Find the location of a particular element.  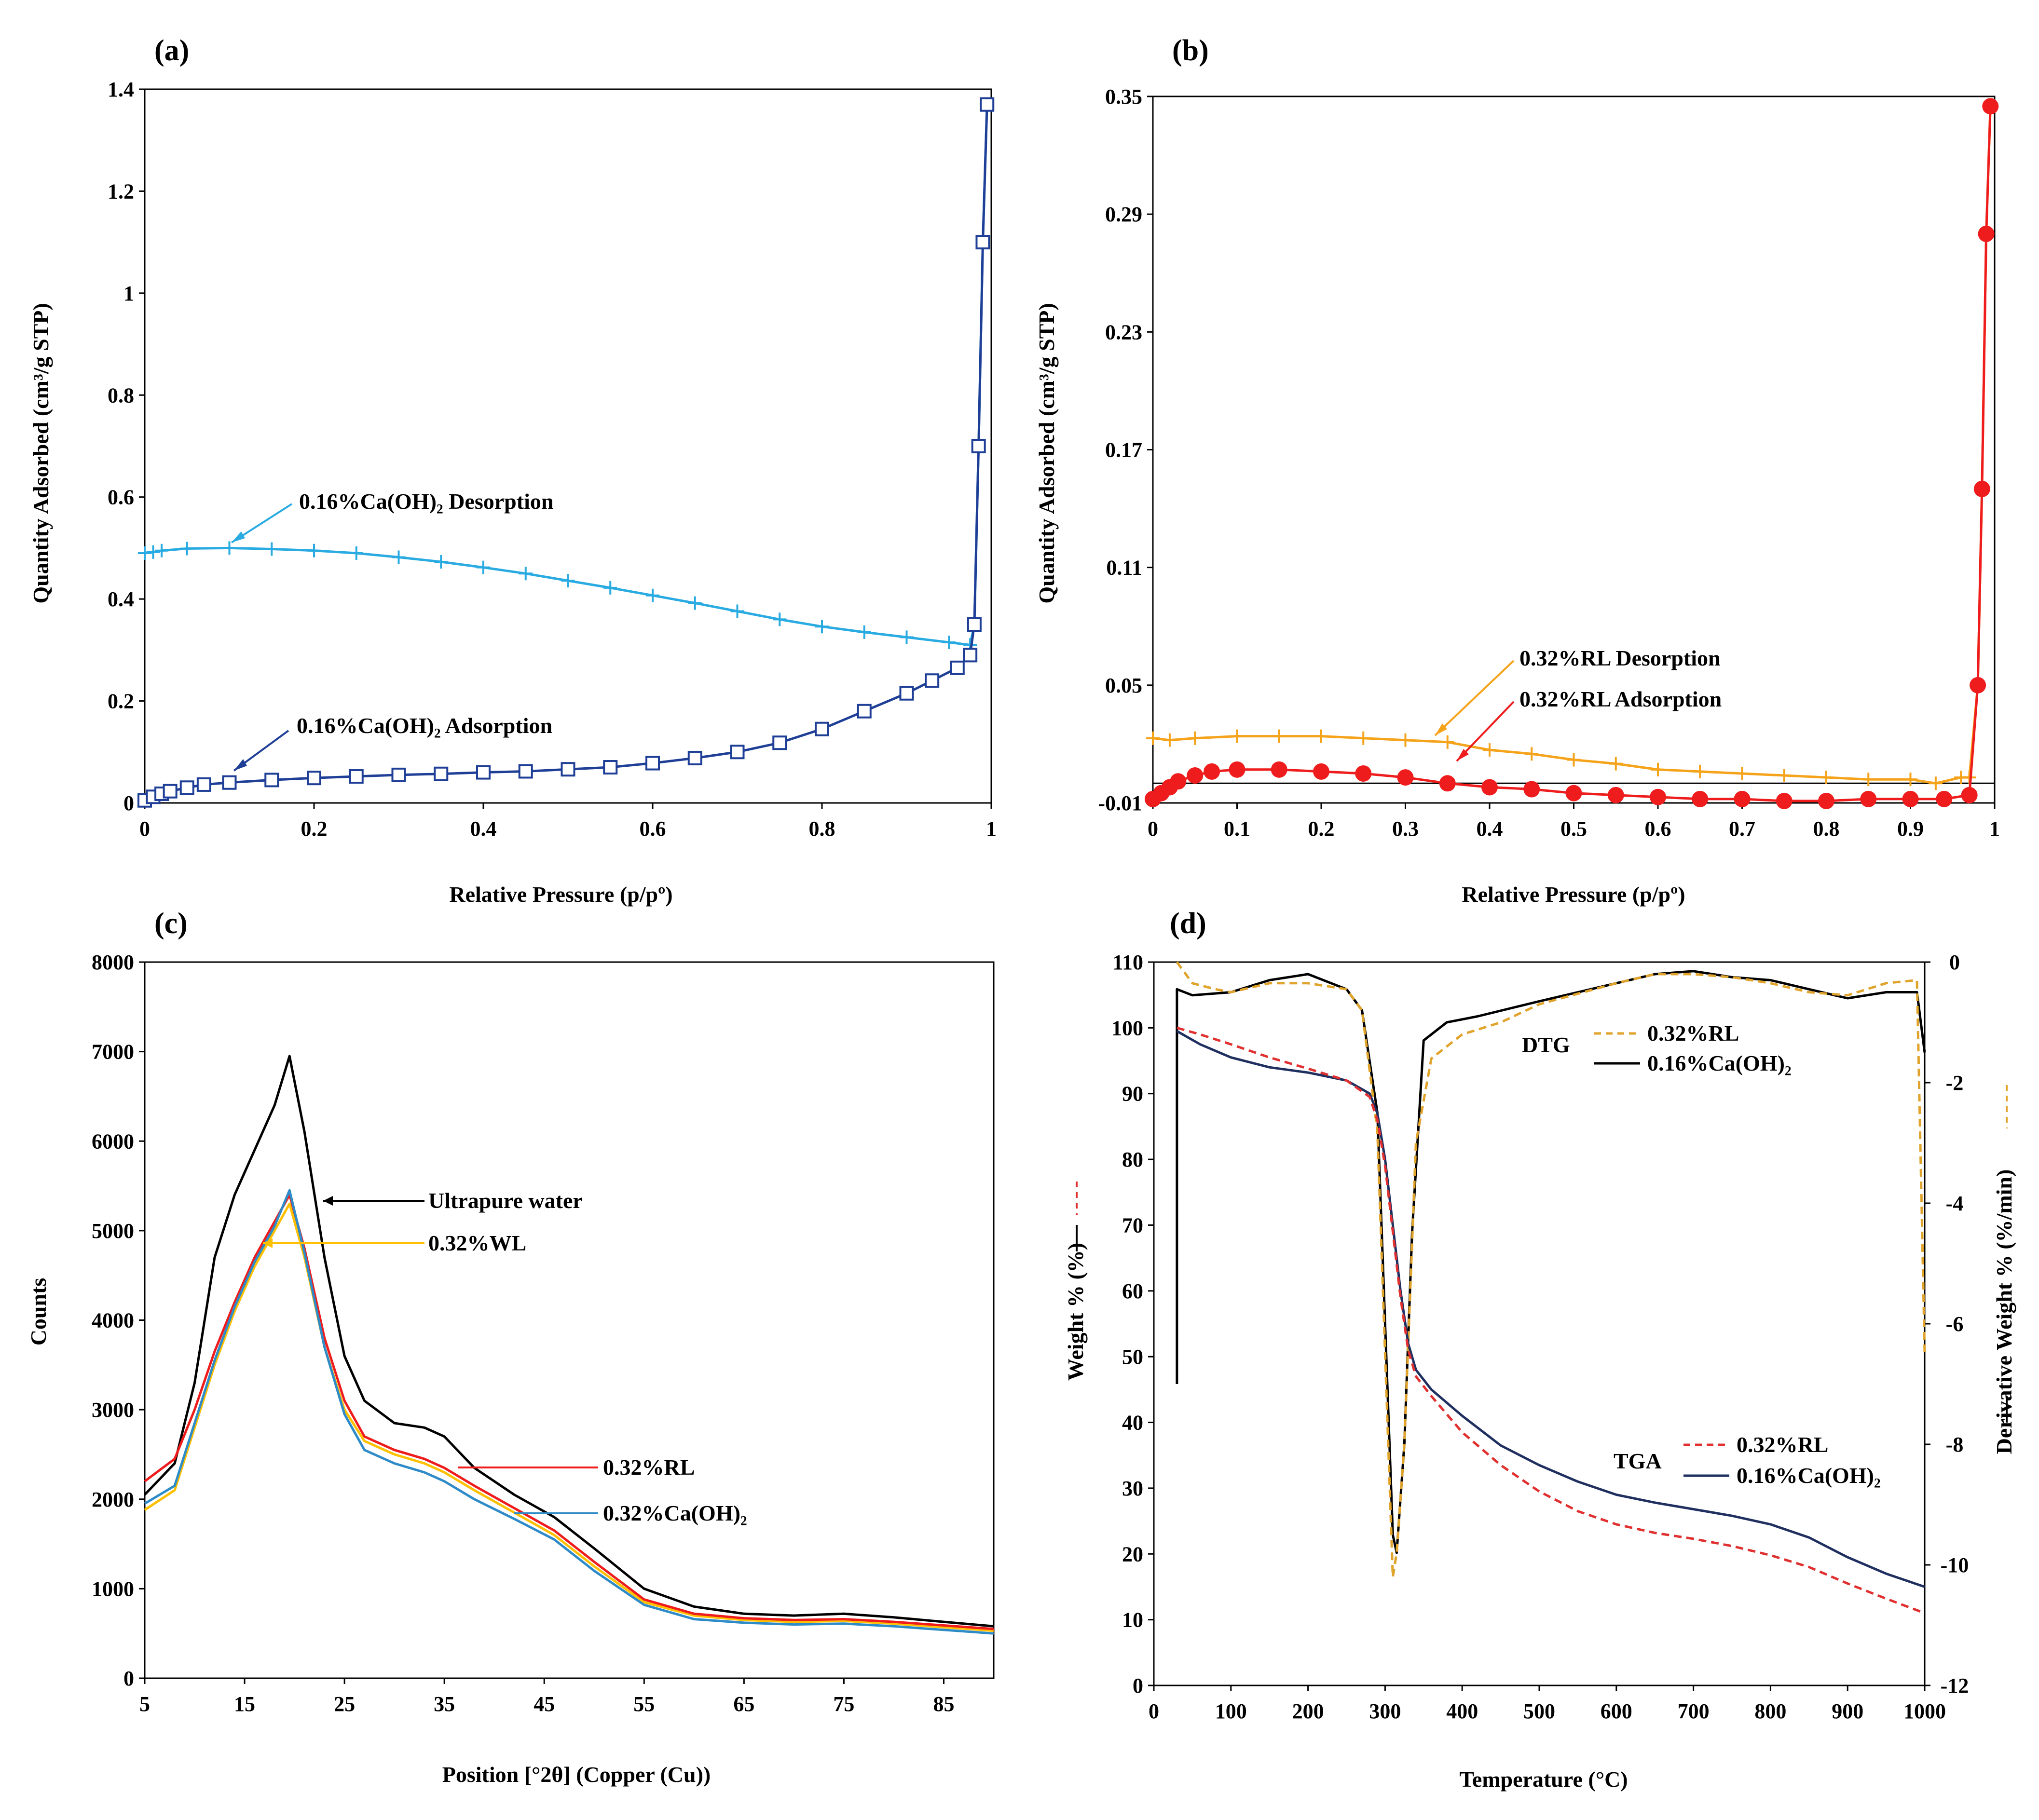

y-tick-label: -0.01 is located at coordinates (1120, 803).